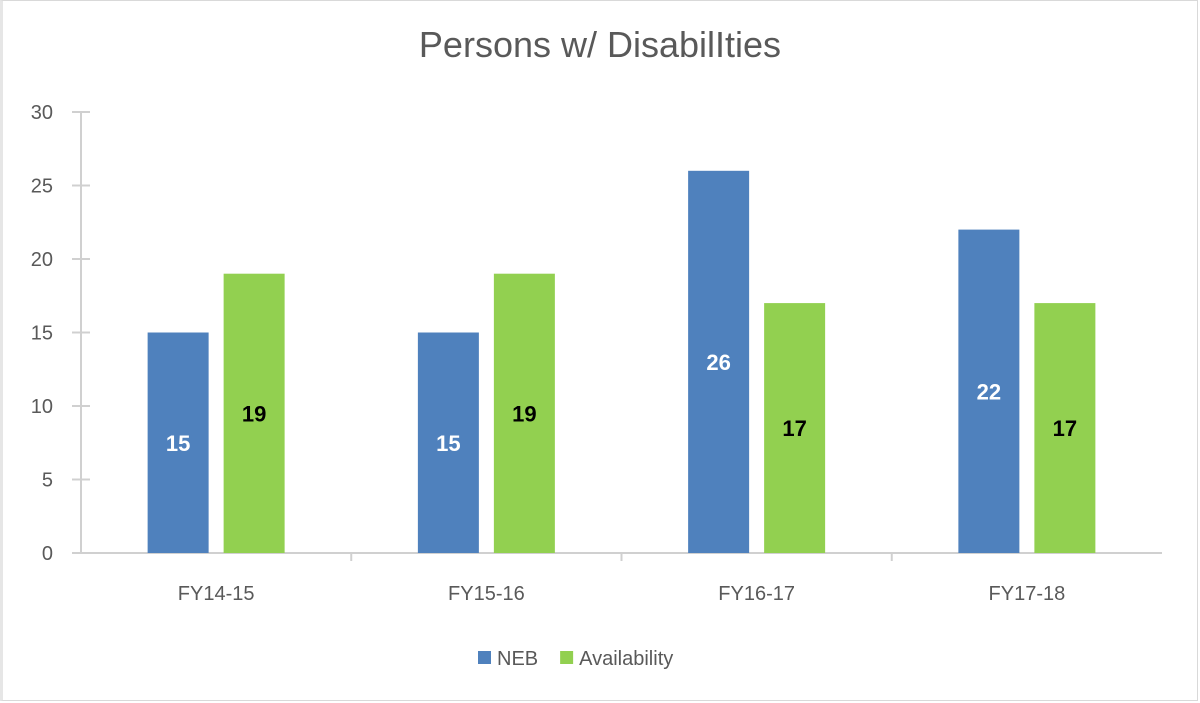  I want to click on data-label: 26, so click(718, 362).